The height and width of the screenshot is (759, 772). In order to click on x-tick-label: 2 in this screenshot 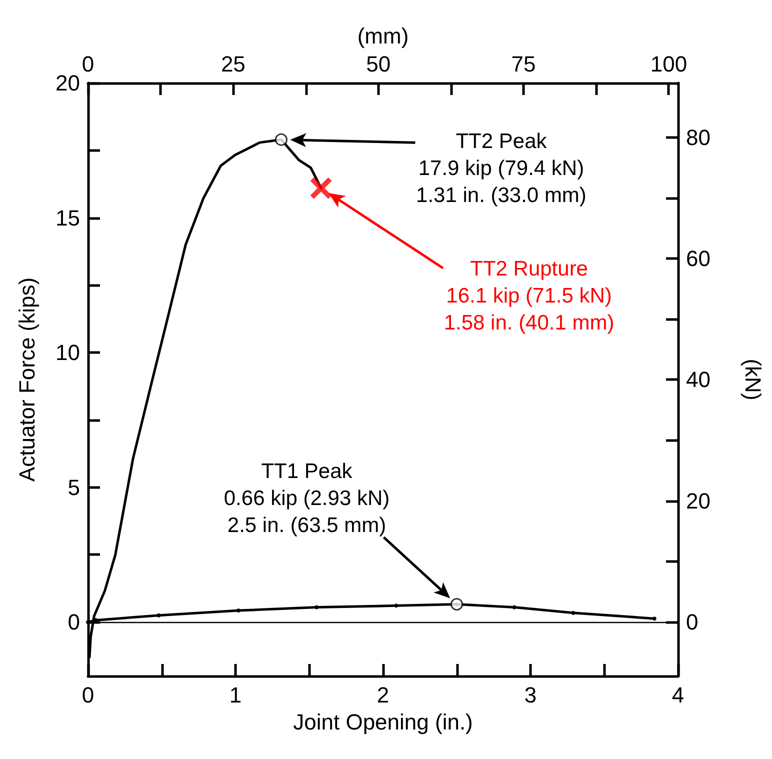, I will do `click(383, 695)`.